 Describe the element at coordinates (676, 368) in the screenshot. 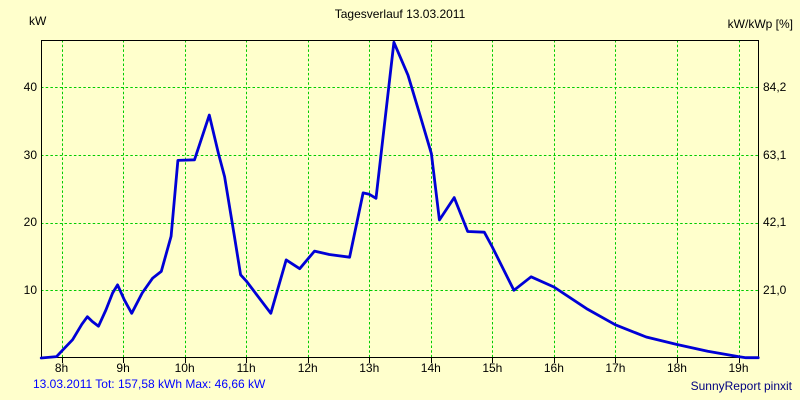

I see `x-axis-tick-label: 18h` at that location.